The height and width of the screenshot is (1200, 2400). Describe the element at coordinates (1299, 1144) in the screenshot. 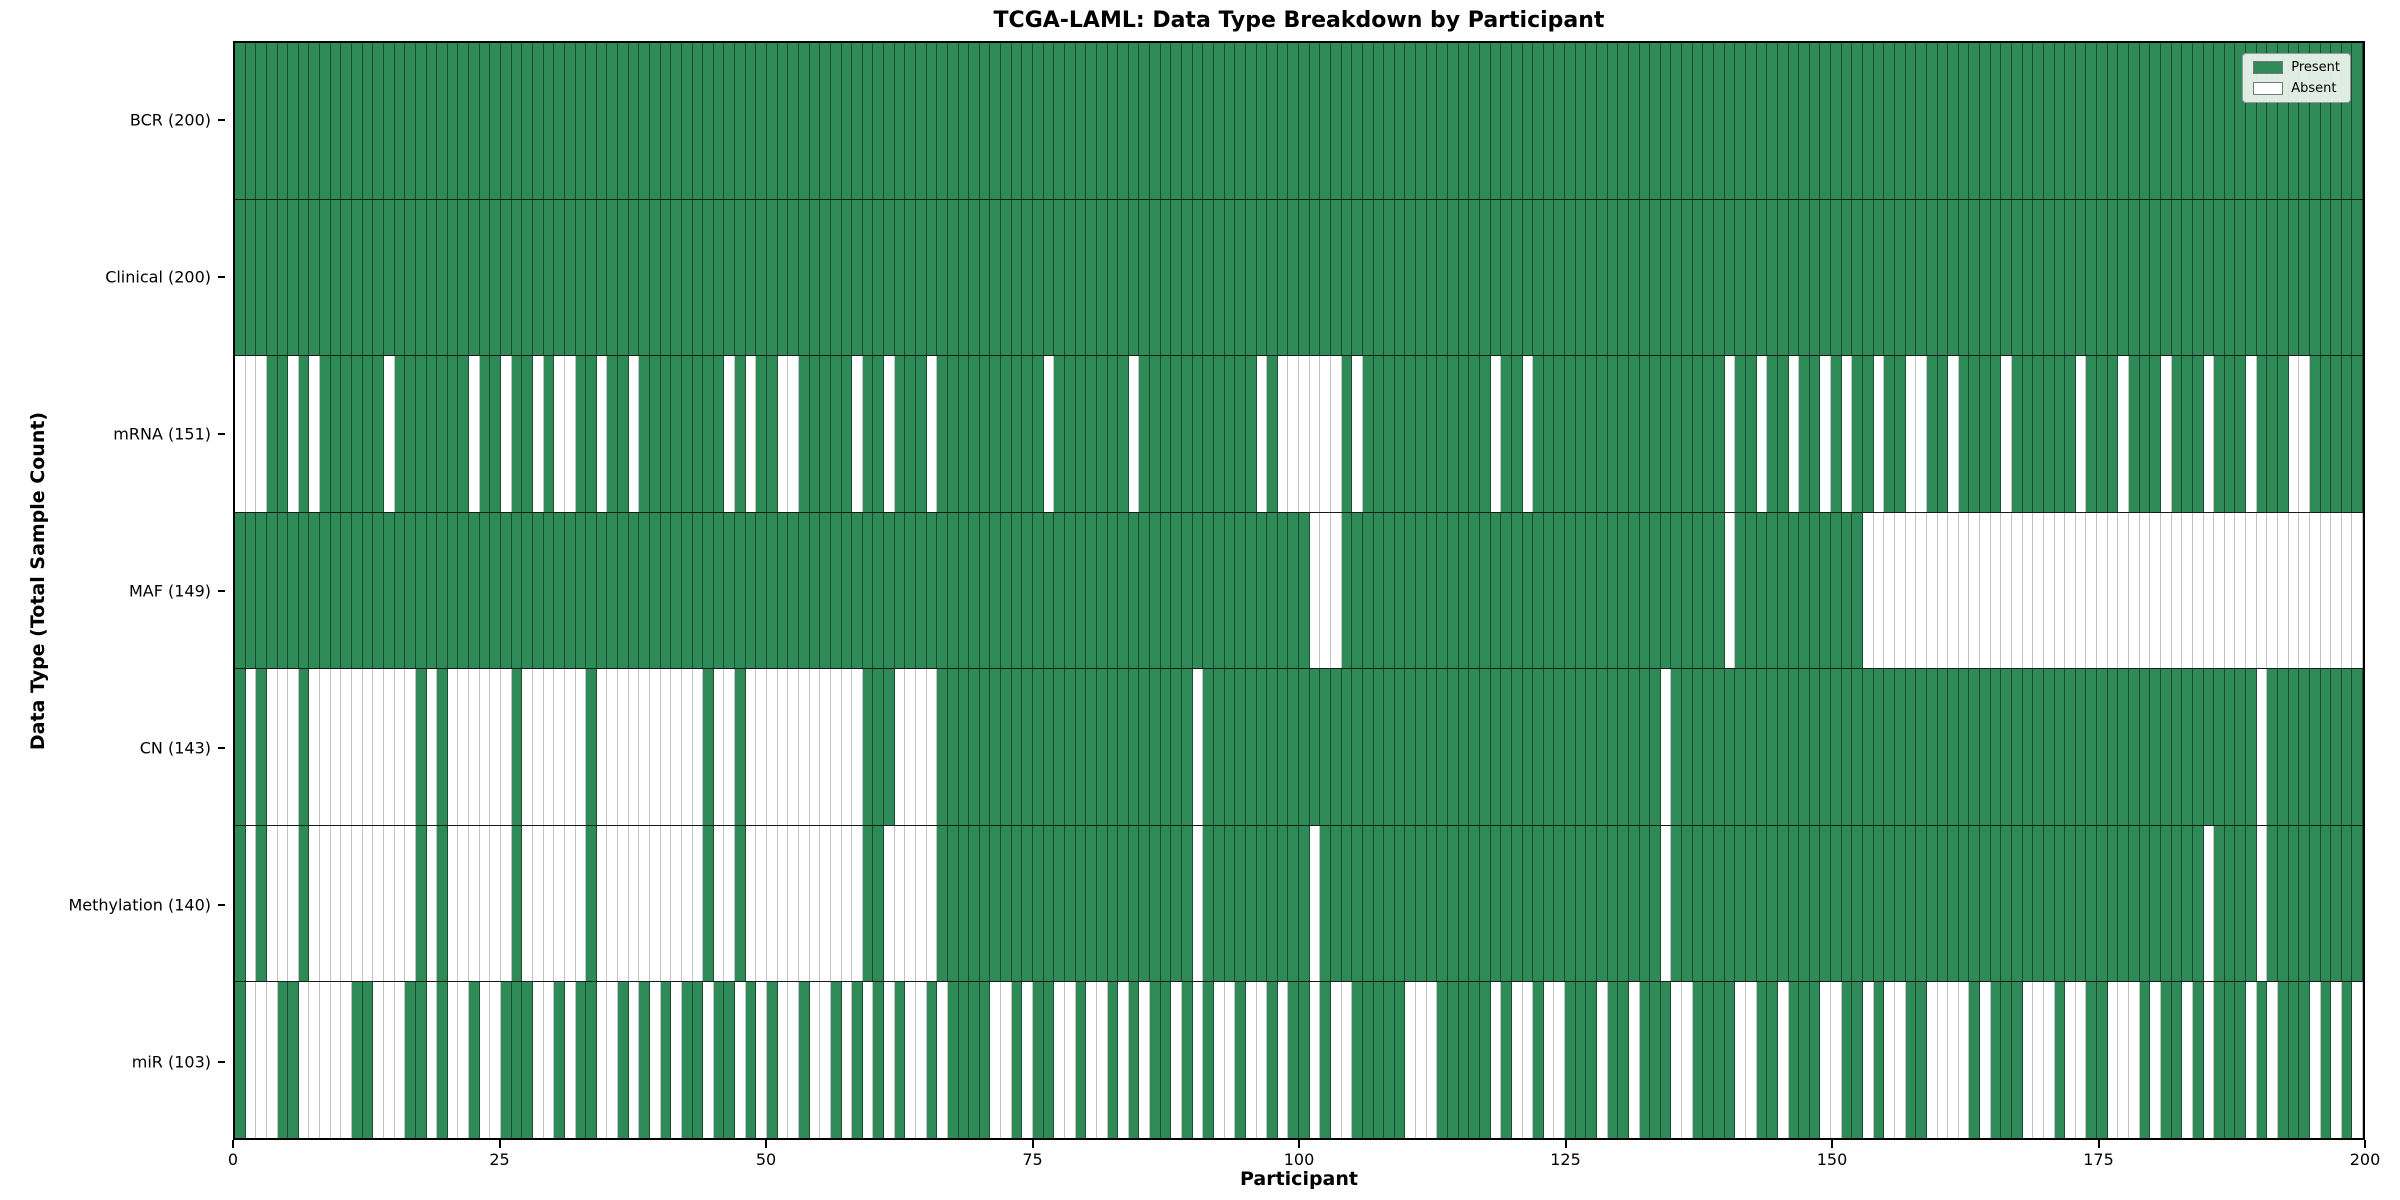

I see `x-tick-mark` at that location.